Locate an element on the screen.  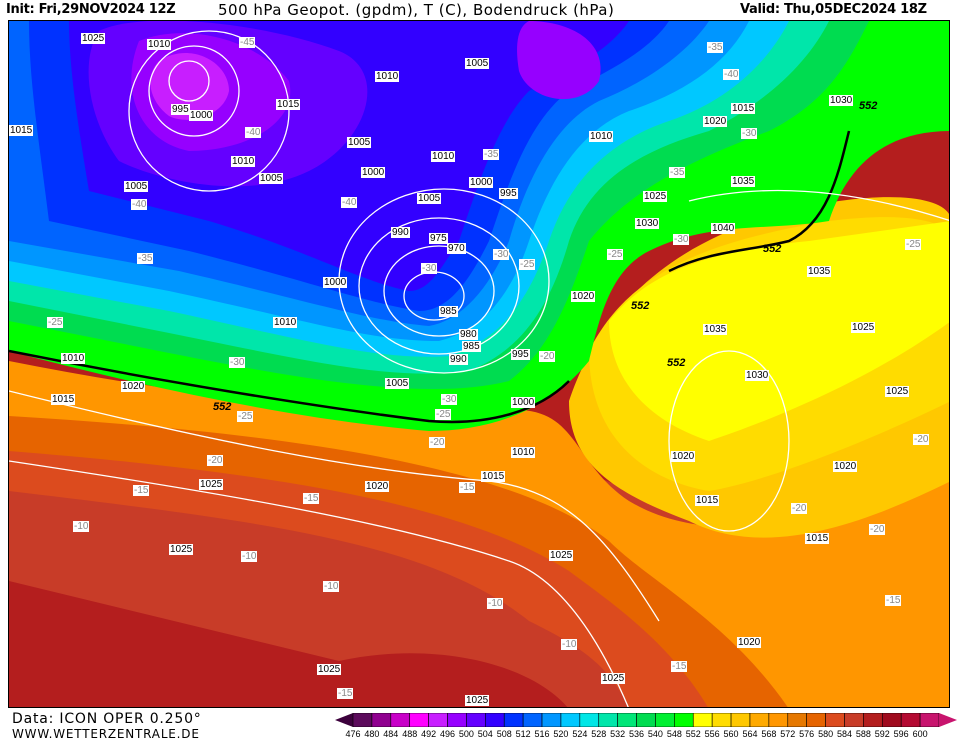
isobar-label: 970 is located at coordinates (456, 248).